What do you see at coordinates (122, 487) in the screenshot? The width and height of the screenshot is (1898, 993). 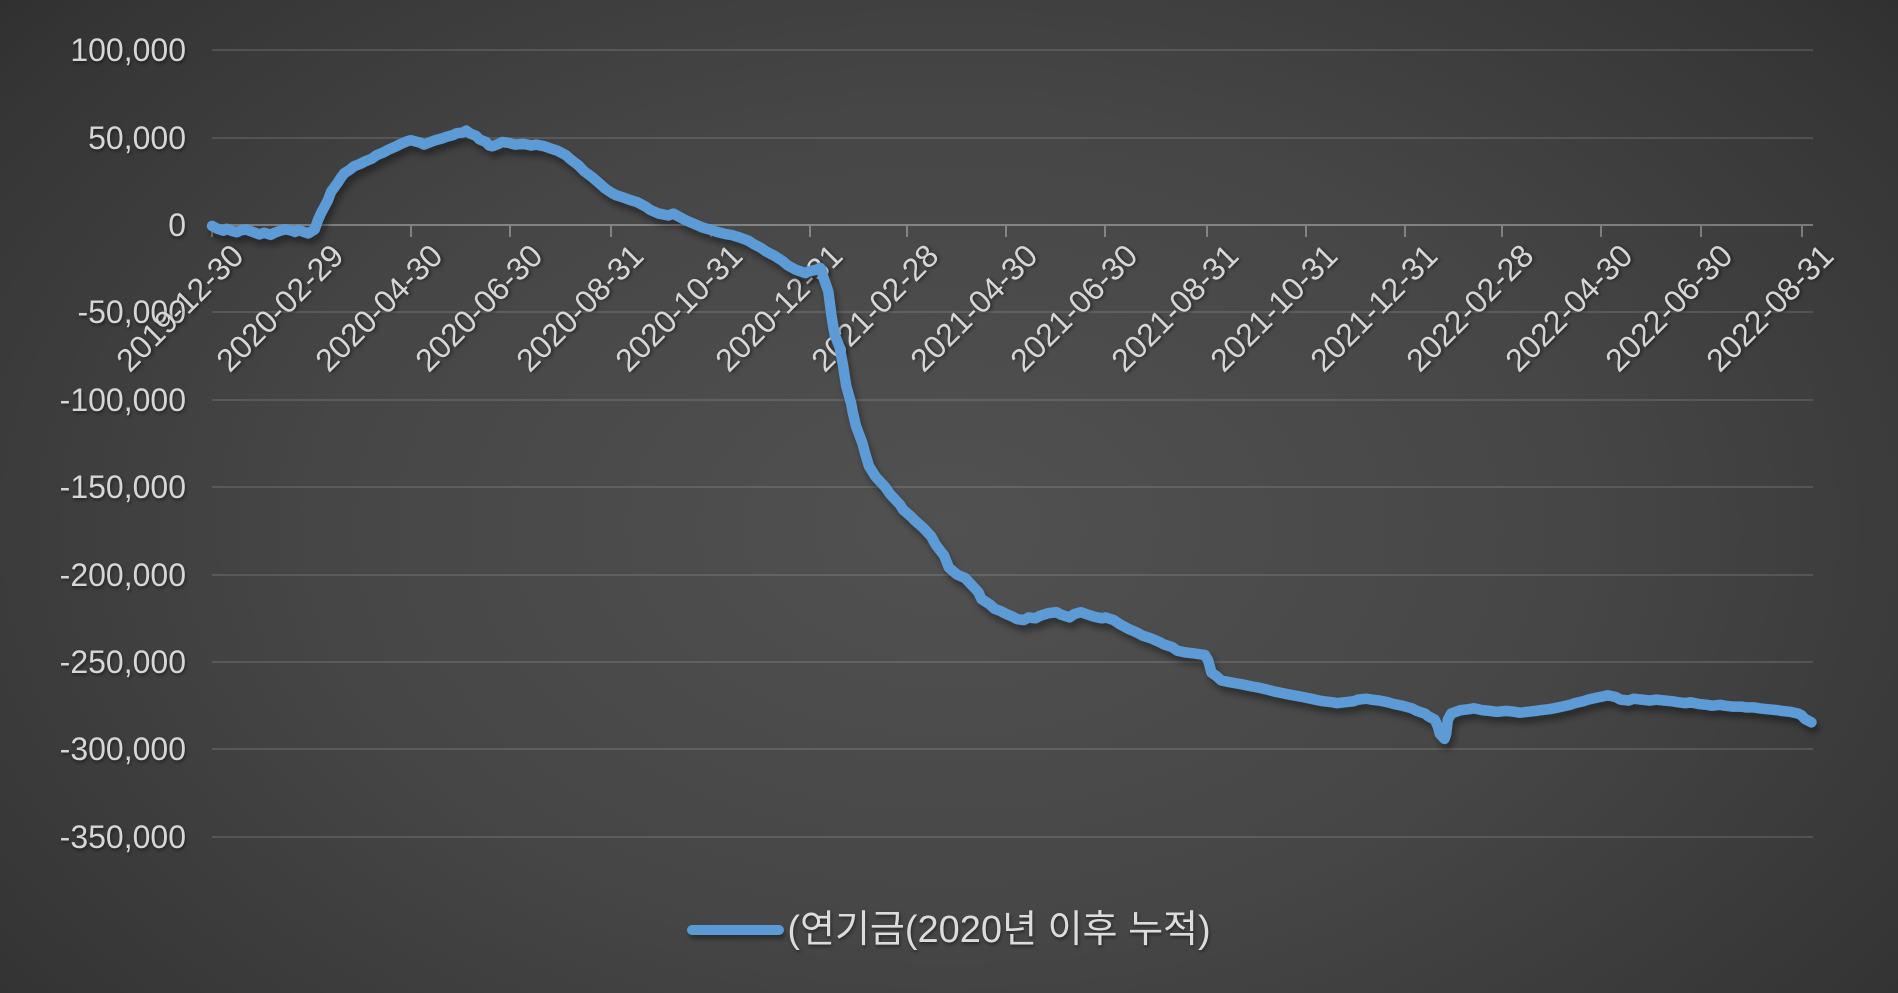 I see `y-axis-label: -150,000` at bounding box center [122, 487].